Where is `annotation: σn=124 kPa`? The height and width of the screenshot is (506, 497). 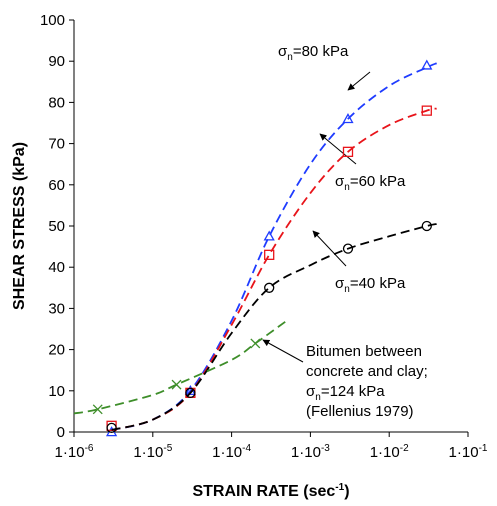 annotation: σn=124 kPa is located at coordinates (345, 393).